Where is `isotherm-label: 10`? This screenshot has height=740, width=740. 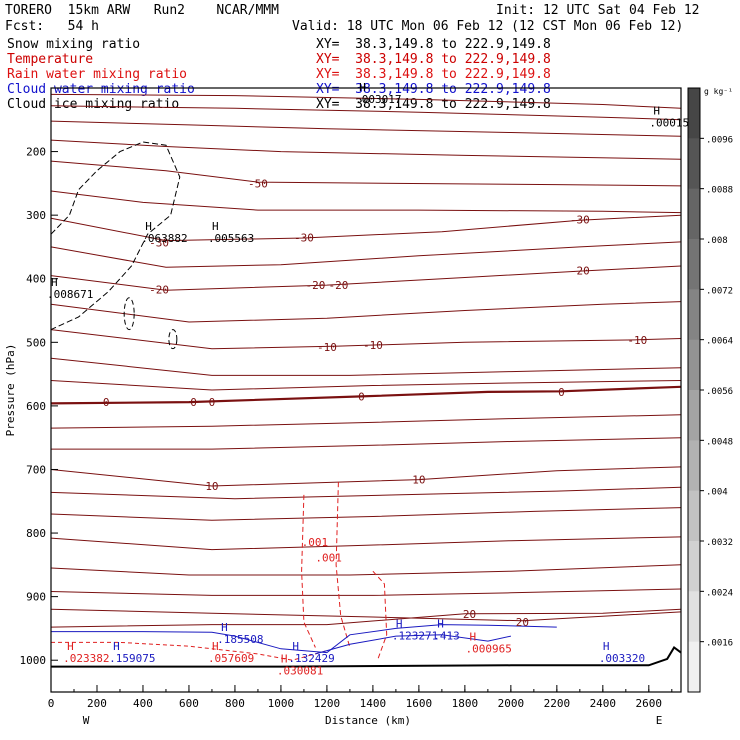
isotherm-label: 10 is located at coordinates (211, 486).